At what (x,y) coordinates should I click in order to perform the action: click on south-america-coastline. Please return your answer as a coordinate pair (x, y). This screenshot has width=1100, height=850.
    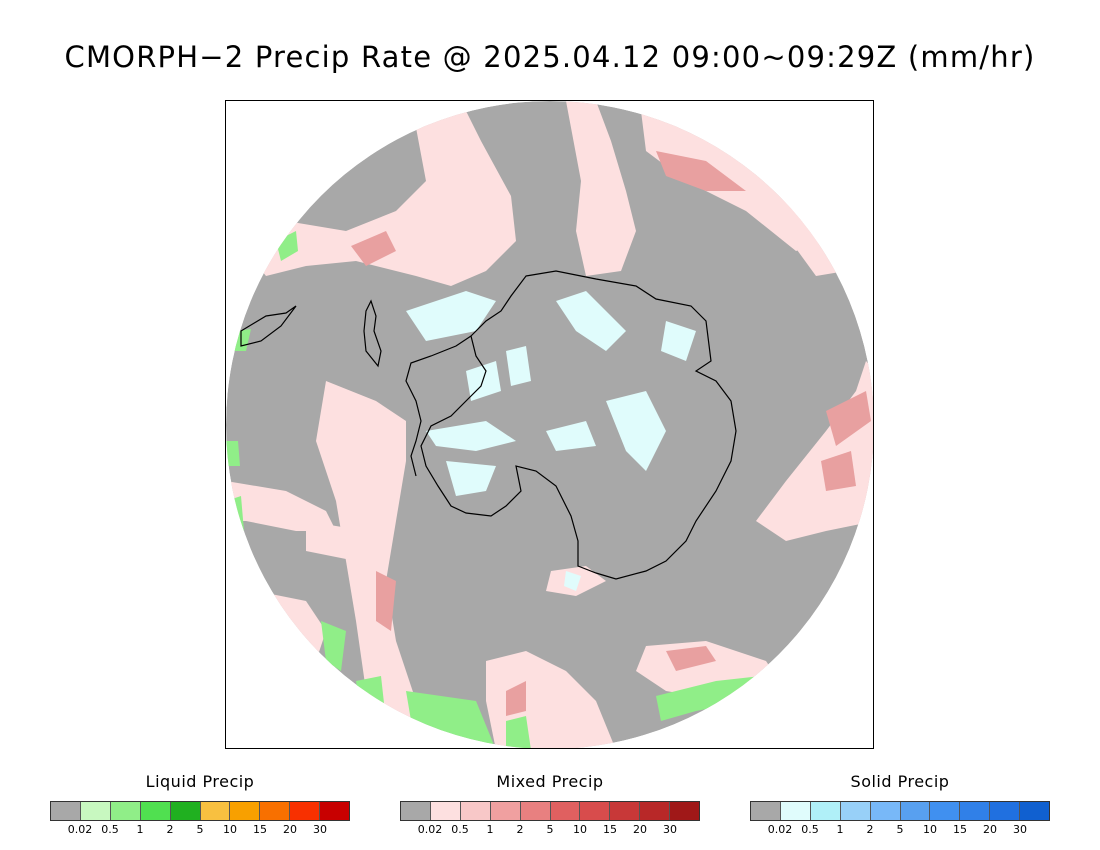
    Looking at the image, I should click on (372, 333).